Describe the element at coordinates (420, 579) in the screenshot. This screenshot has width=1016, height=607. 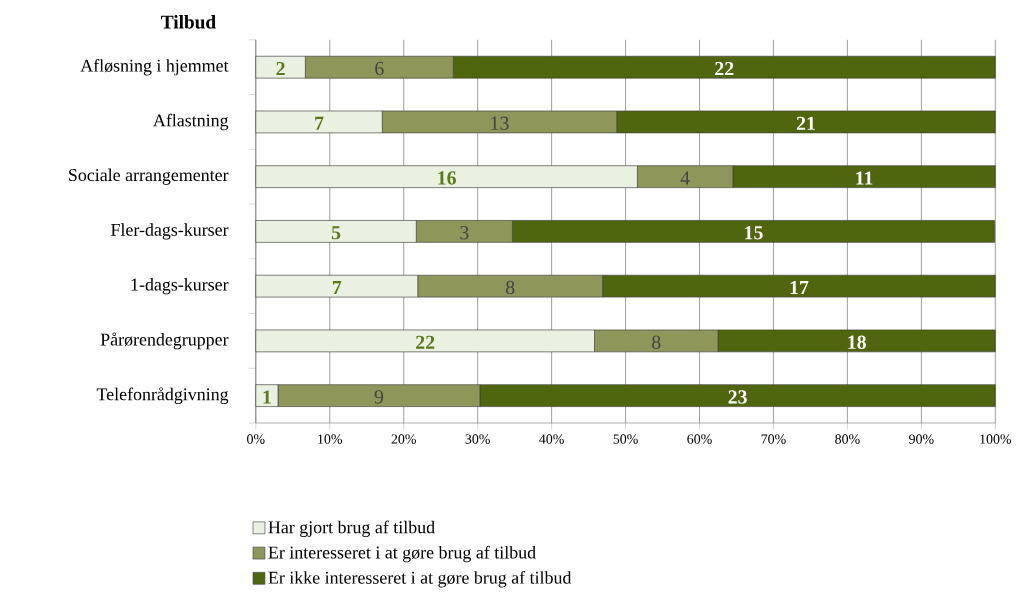
I see `legend-label: Er ikke interesseret i at gøre brug af tilbud` at that location.